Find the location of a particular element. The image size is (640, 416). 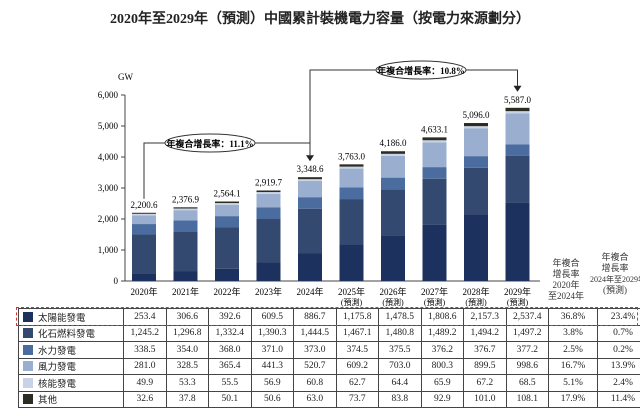

legend-cell: 化石燃料發電 is located at coordinates (71, 333).